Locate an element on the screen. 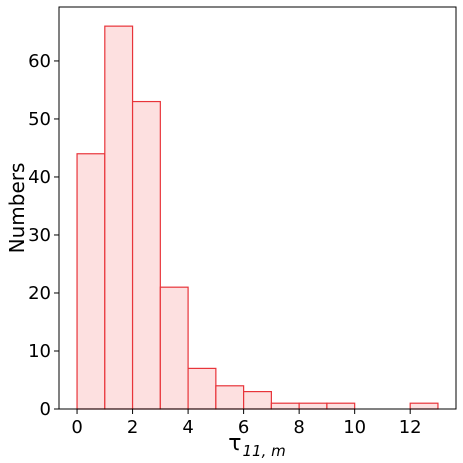 Image resolution: width=463 pixels, height=463 pixels. y-tick-label: 30 is located at coordinates (39, 235).